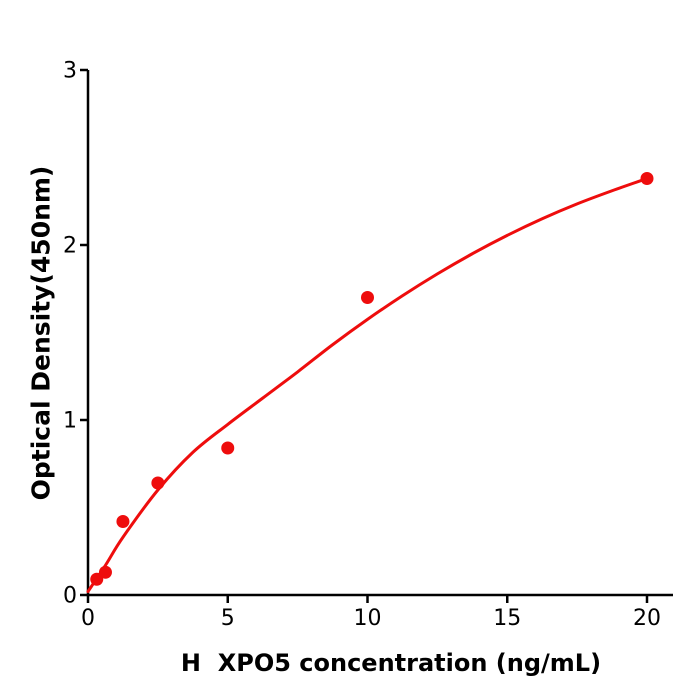  Describe the element at coordinates (70, 421) in the screenshot. I see `y-tick-label: 1` at that location.